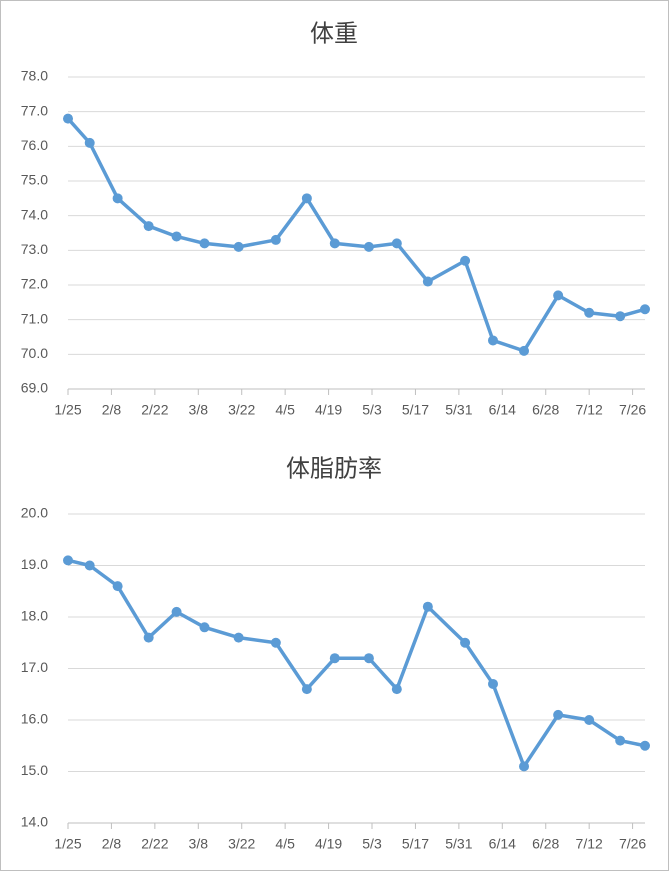  What do you see at coordinates (34, 822) in the screenshot?
I see `y-tick-label: 14.0` at bounding box center [34, 822].